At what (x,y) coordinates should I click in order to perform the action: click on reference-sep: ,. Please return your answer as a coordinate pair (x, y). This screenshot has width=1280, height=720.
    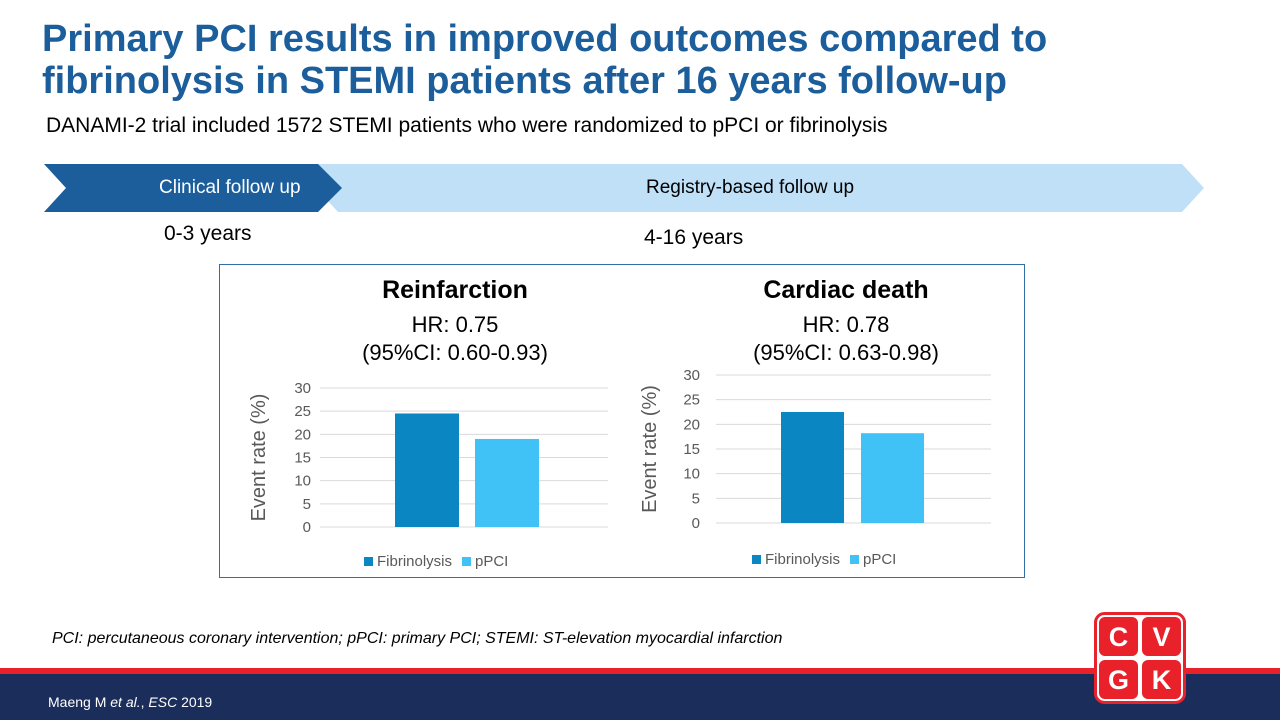
    Looking at the image, I should click on (144, 702).